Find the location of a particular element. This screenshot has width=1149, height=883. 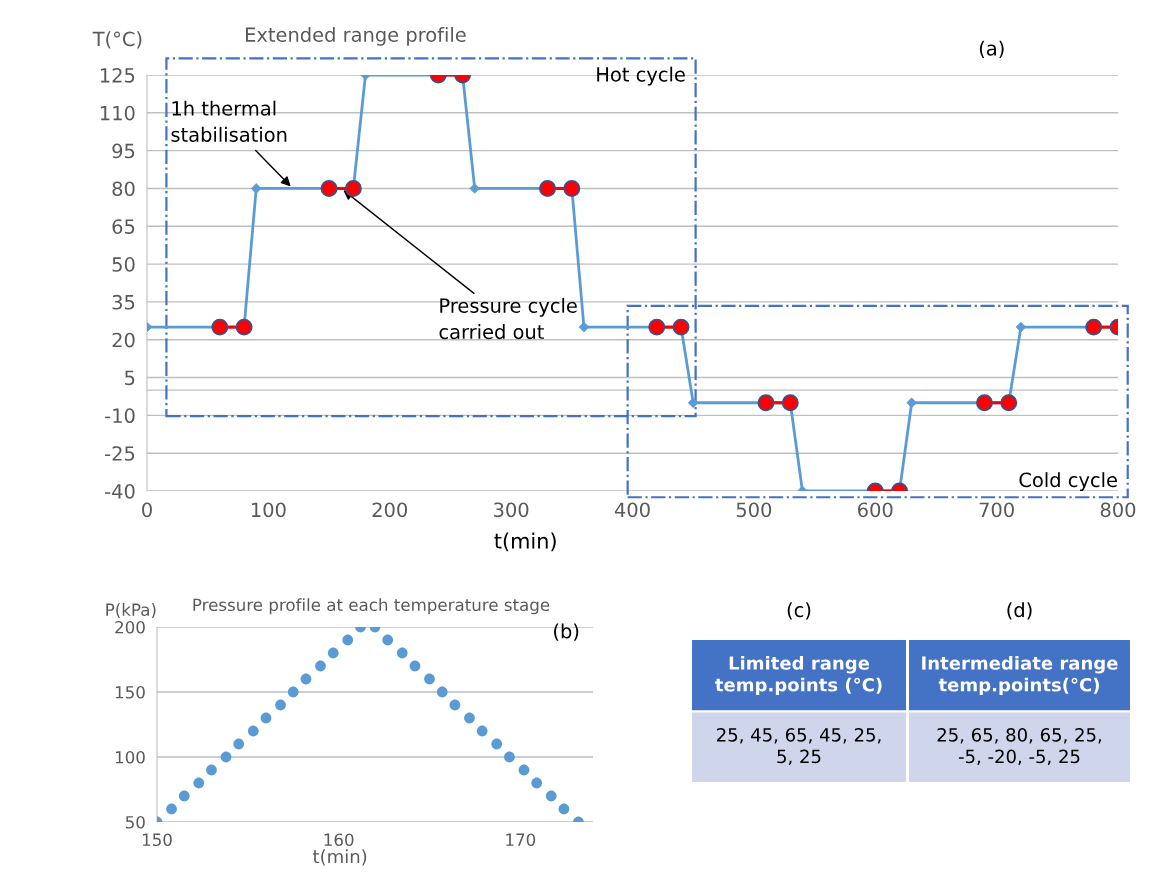

x-tick-label: 600 is located at coordinates (875, 510).